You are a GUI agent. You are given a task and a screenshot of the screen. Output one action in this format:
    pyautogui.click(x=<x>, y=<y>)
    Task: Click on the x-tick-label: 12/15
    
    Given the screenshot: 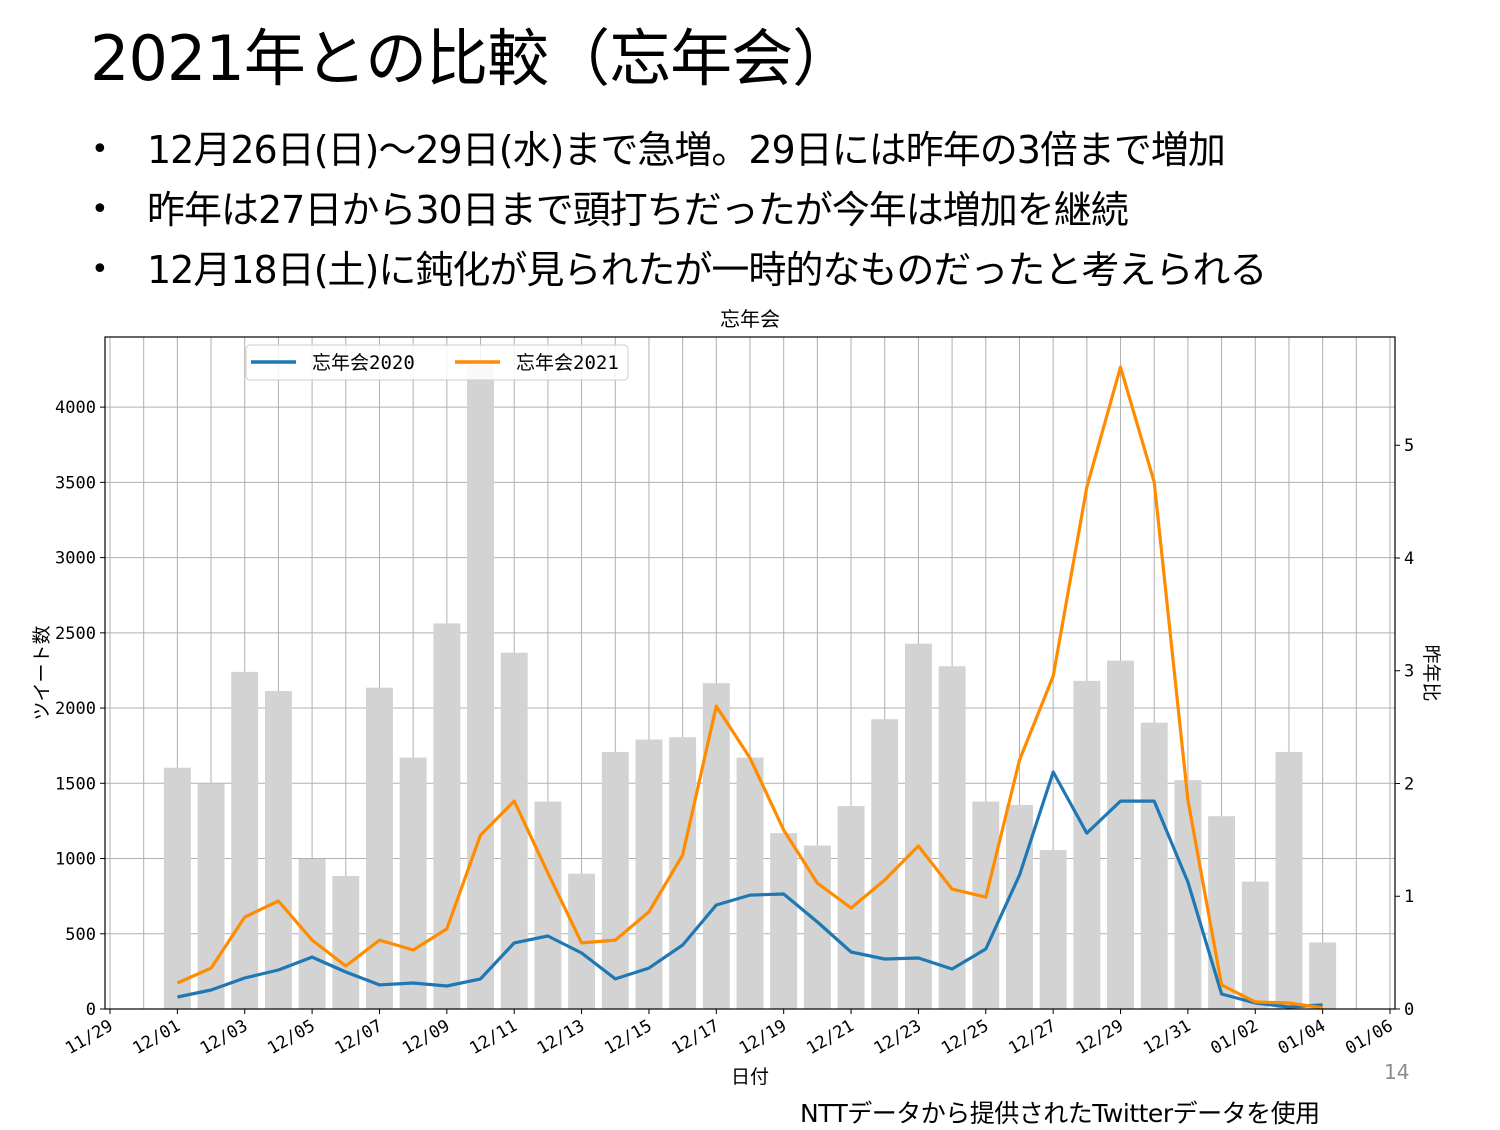 What is the action you would take?
    pyautogui.click(x=628, y=1037)
    